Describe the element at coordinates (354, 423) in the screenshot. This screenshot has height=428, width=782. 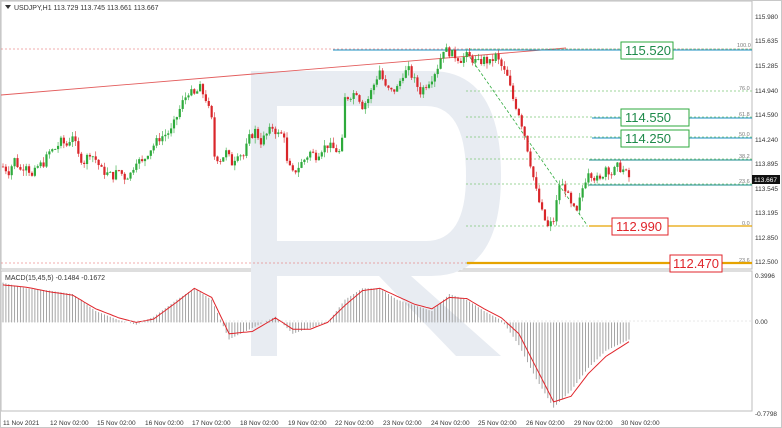
I see `time-label: 22 Nov 02:00` at that location.